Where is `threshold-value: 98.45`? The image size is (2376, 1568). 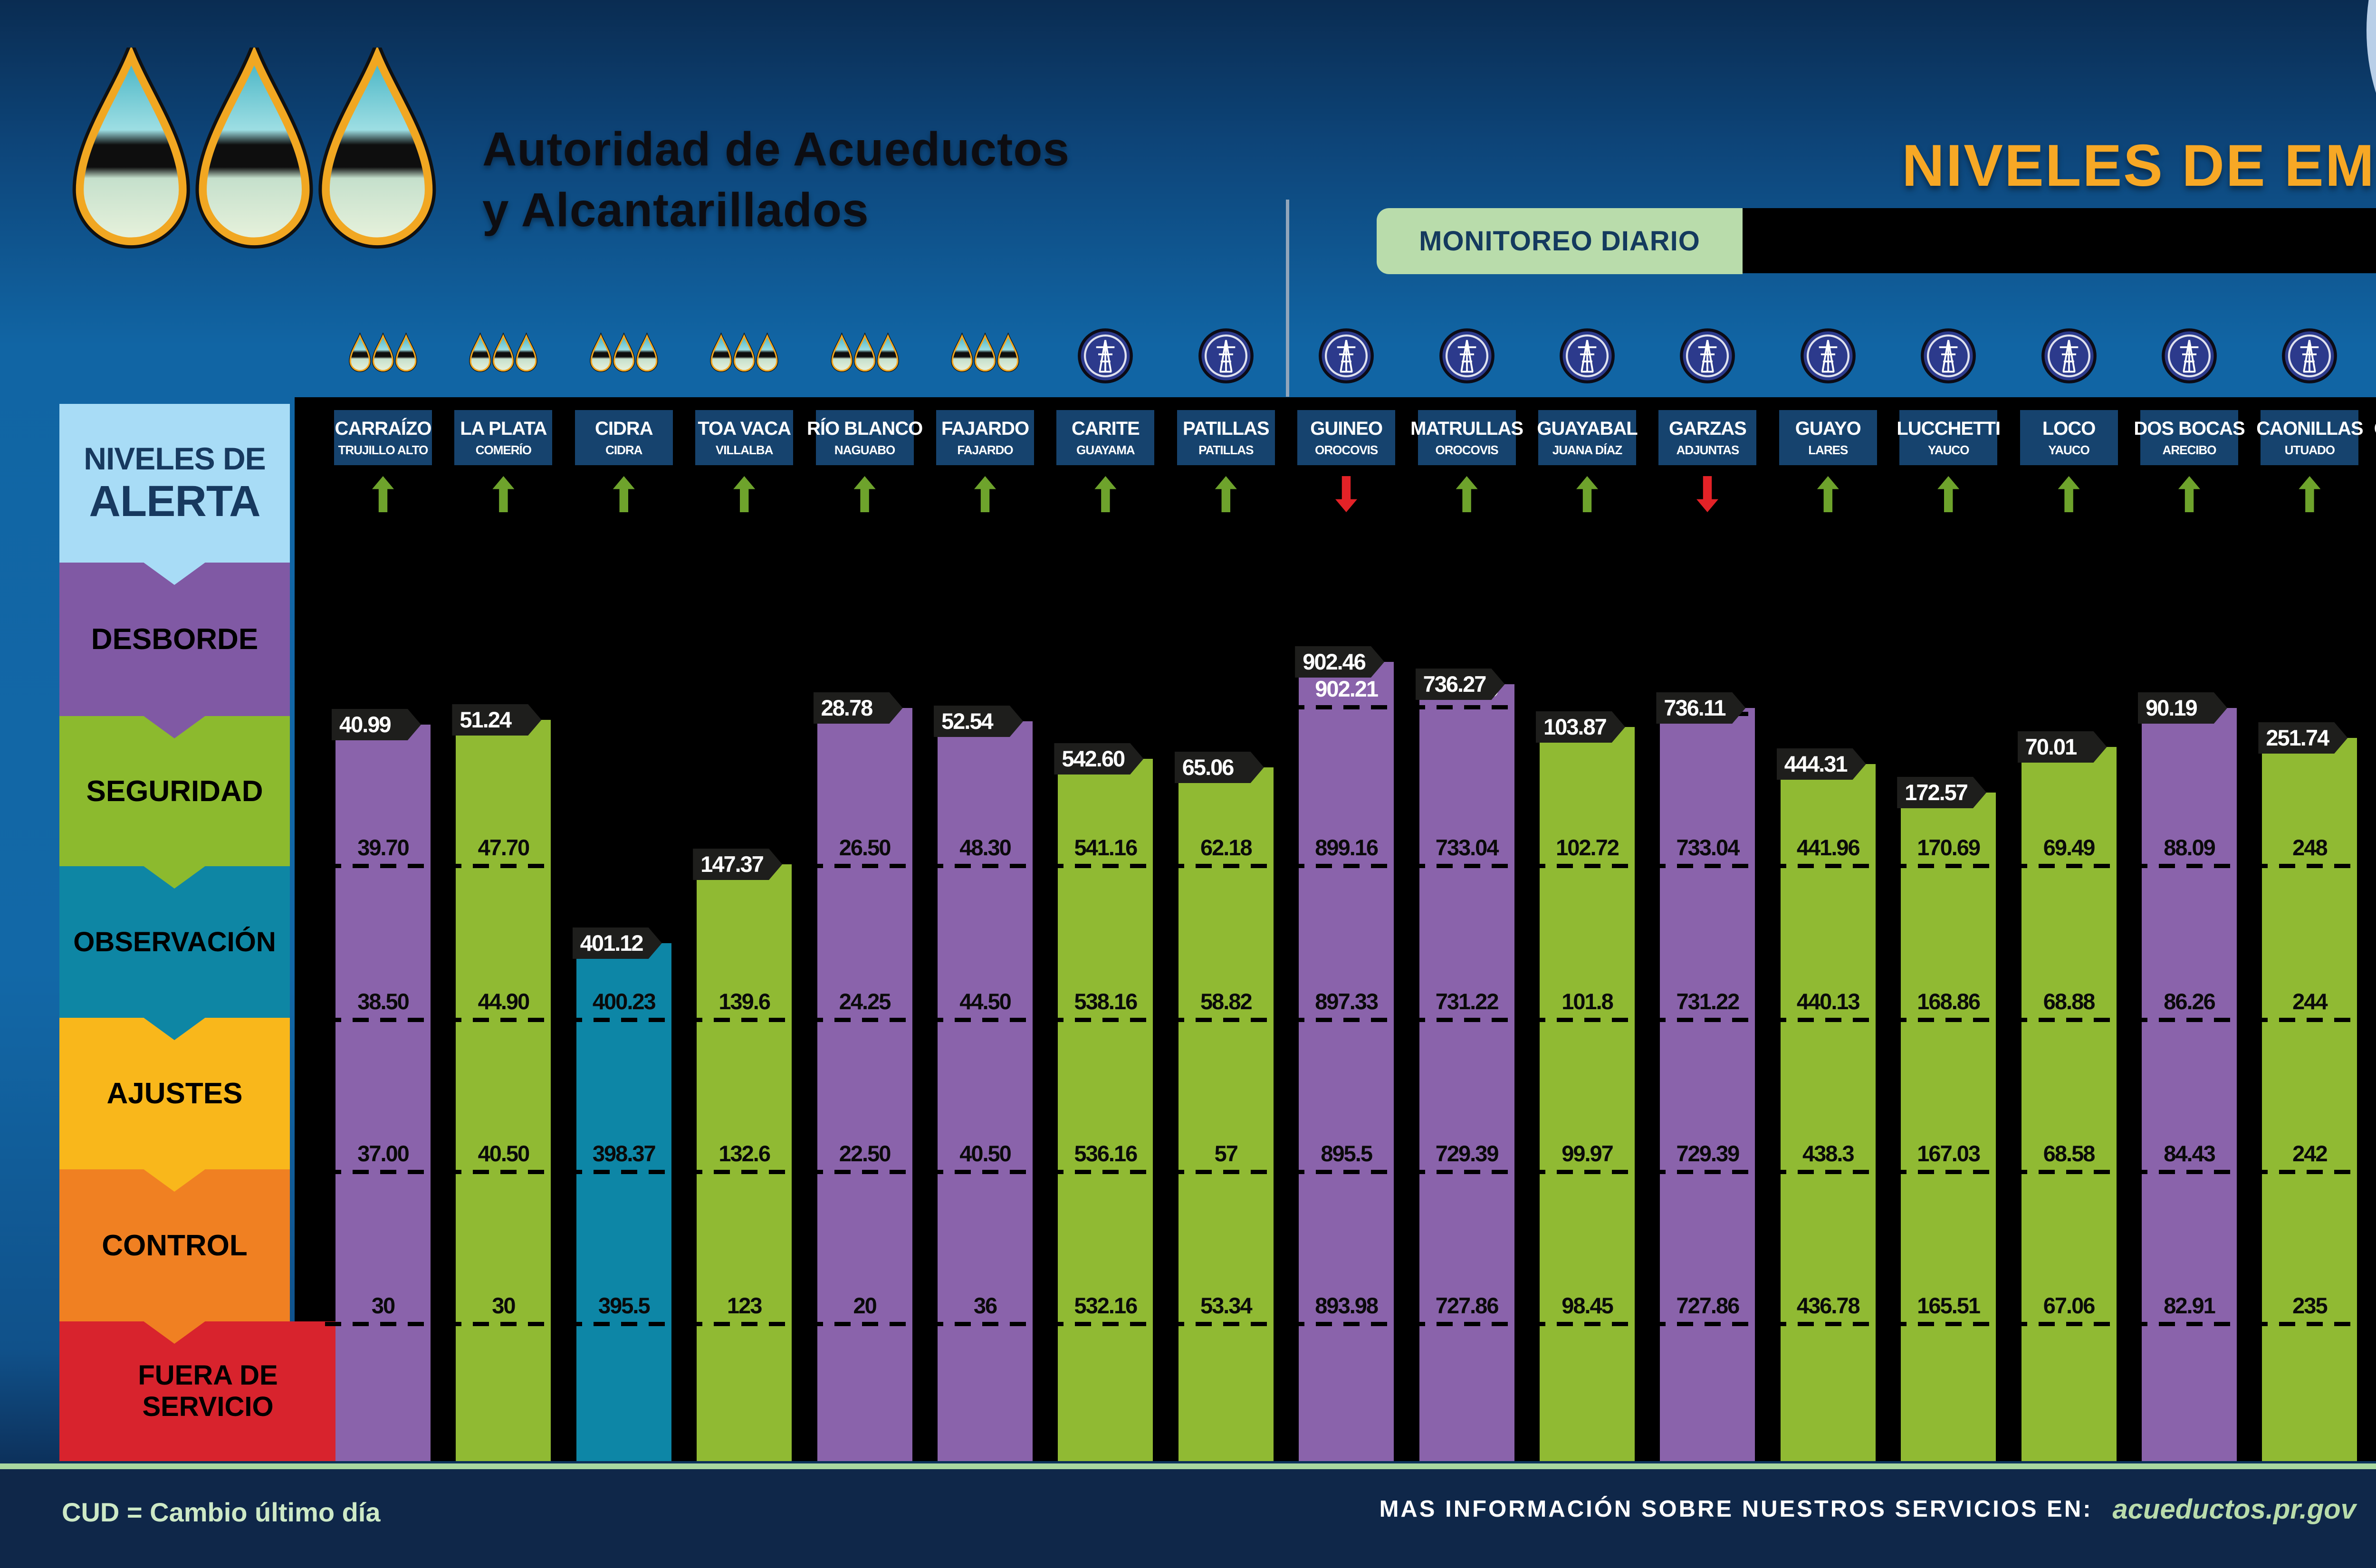
threshold-value: 98.45 is located at coordinates (1588, 1306).